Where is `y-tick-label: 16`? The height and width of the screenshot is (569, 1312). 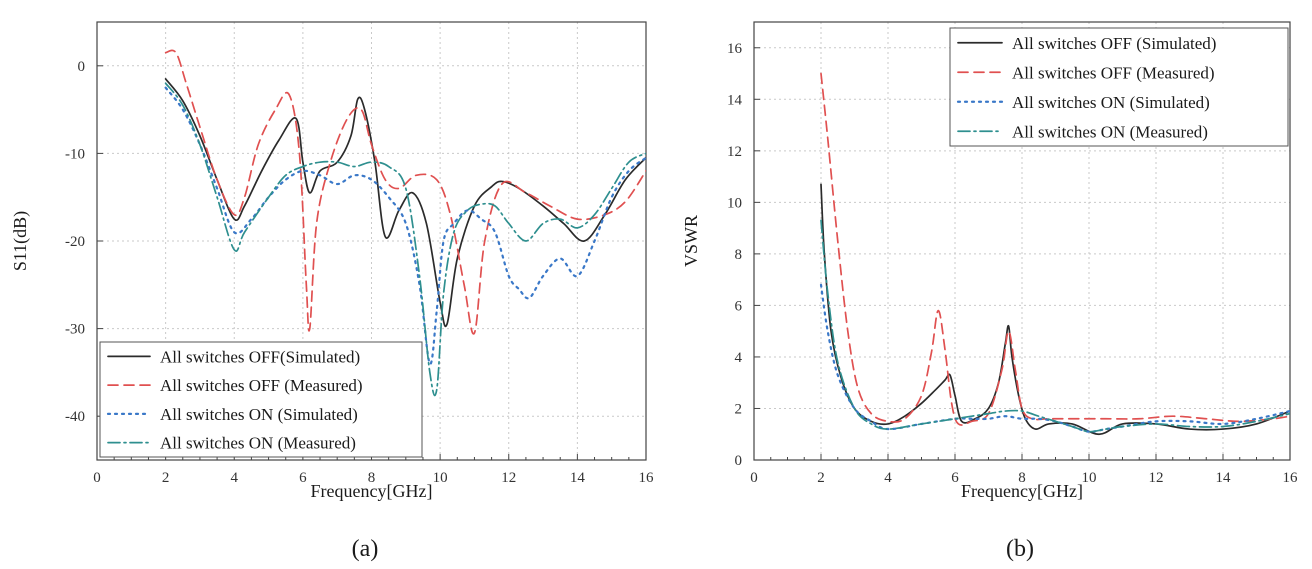
y-tick-label: 16 is located at coordinates (735, 49).